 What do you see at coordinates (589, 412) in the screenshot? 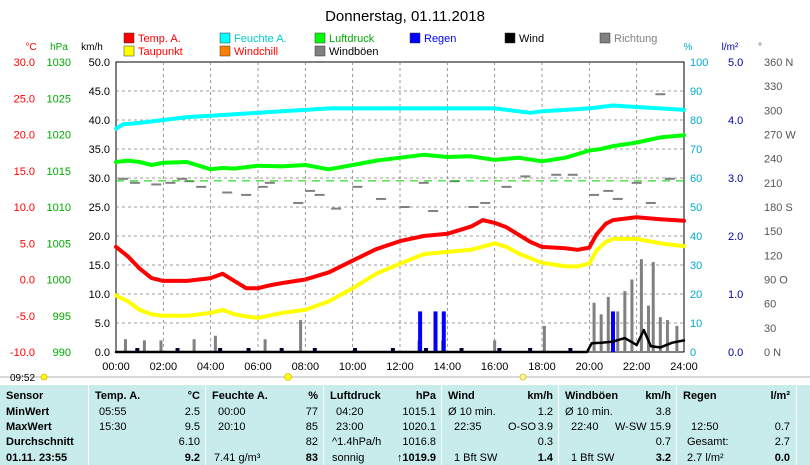
I see `boeen-avg10-label: Ø 10 min.` at bounding box center [589, 412].